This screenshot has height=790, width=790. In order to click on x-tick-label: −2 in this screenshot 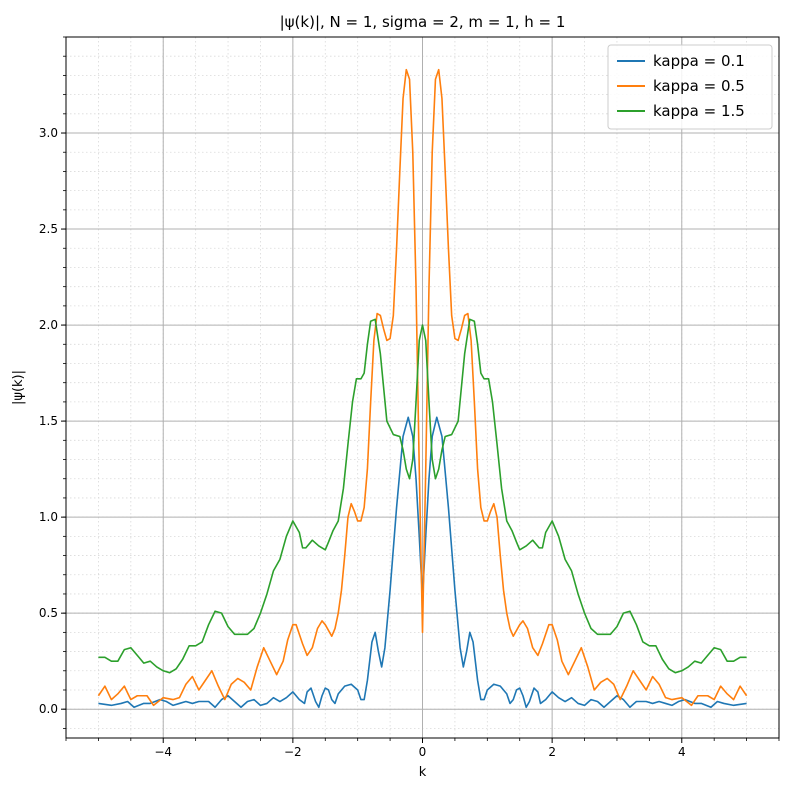, I will do `click(293, 752)`.